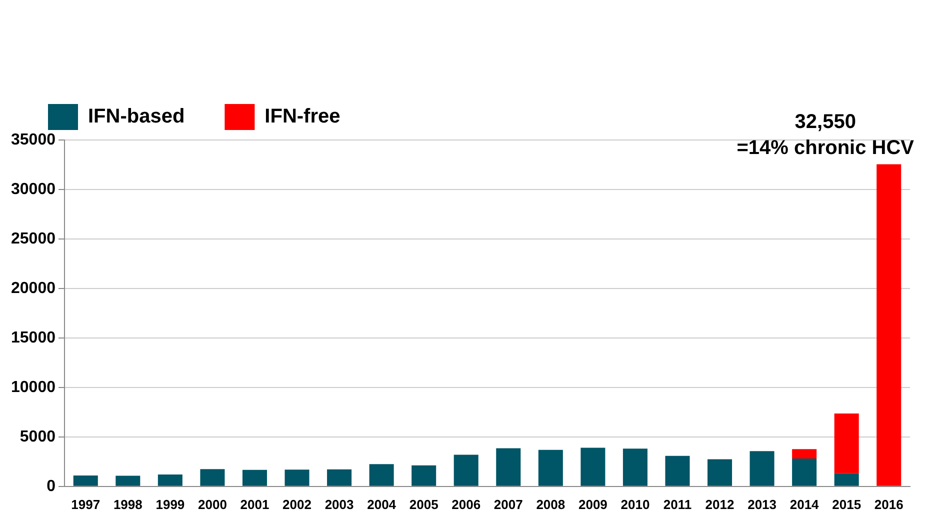 This screenshot has width=926, height=524. What do you see at coordinates (508, 504) in the screenshot?
I see `x-tick-label: 2007` at bounding box center [508, 504].